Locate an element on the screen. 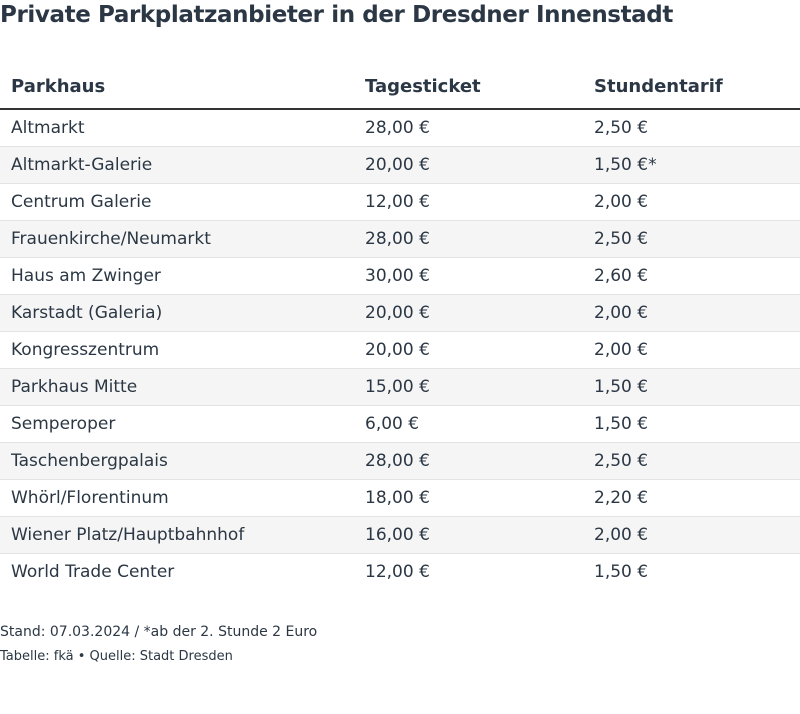  table-row: Semperoper 6,00 €1,50 € is located at coordinates (400, 424).